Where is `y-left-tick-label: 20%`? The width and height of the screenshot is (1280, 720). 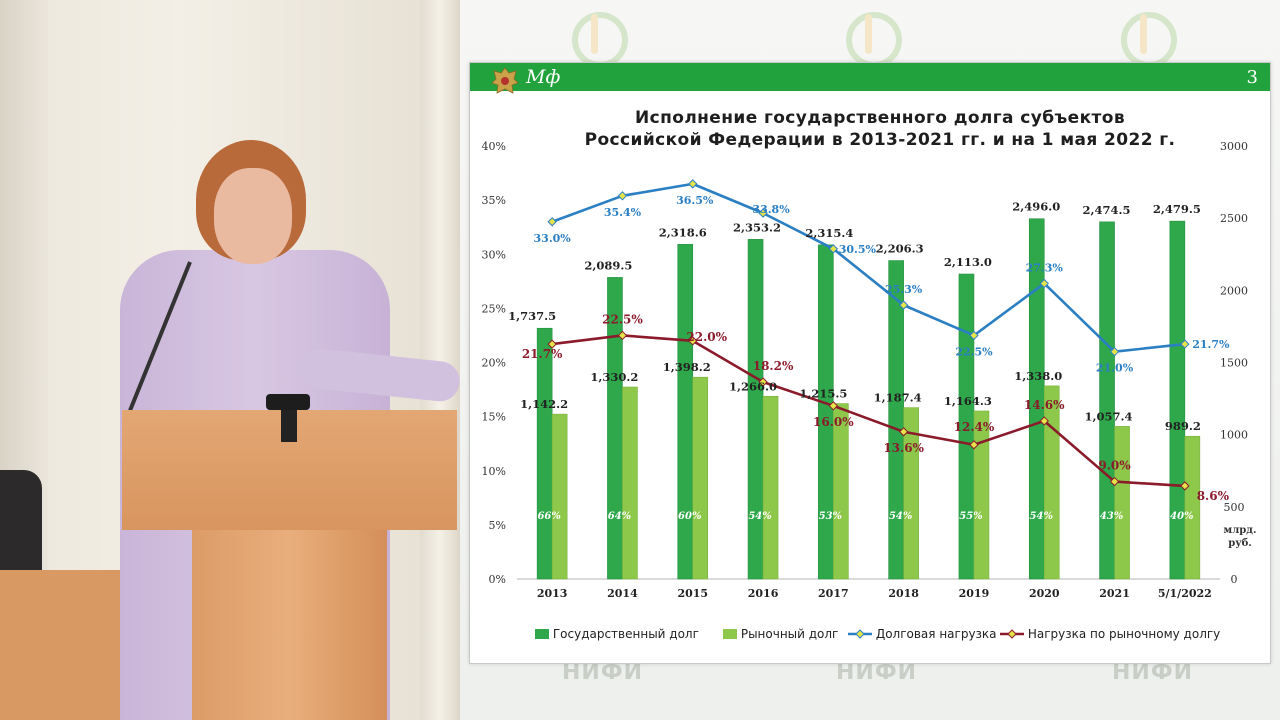
y-left-tick-label: 20% is located at coordinates (494, 363).